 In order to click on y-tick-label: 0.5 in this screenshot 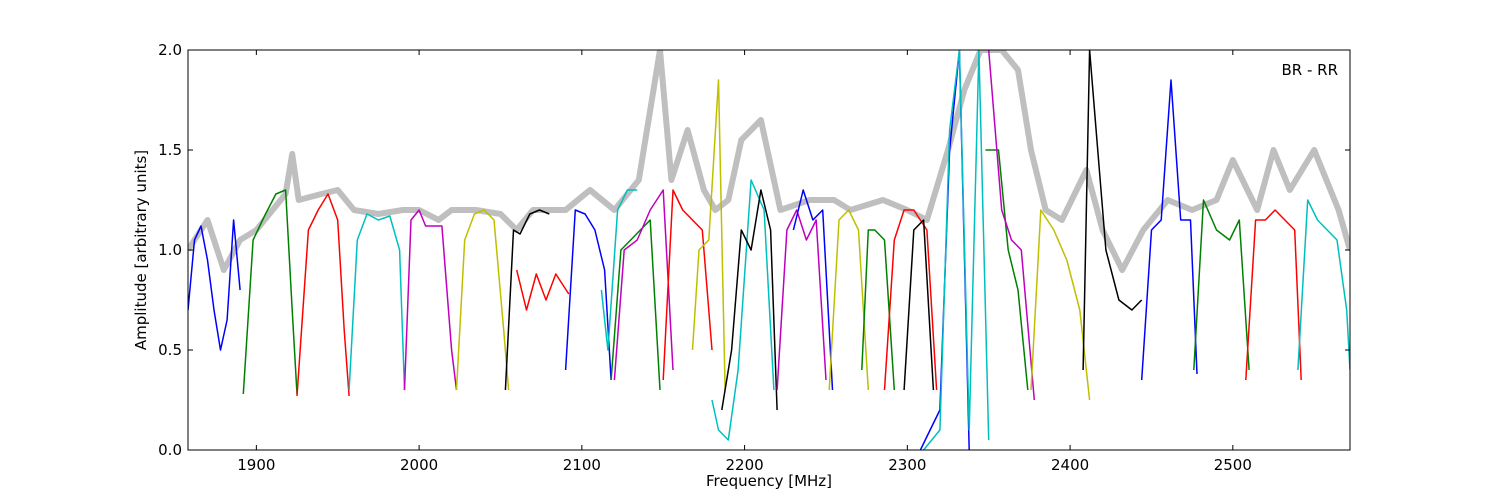, I will do `click(170, 350)`.